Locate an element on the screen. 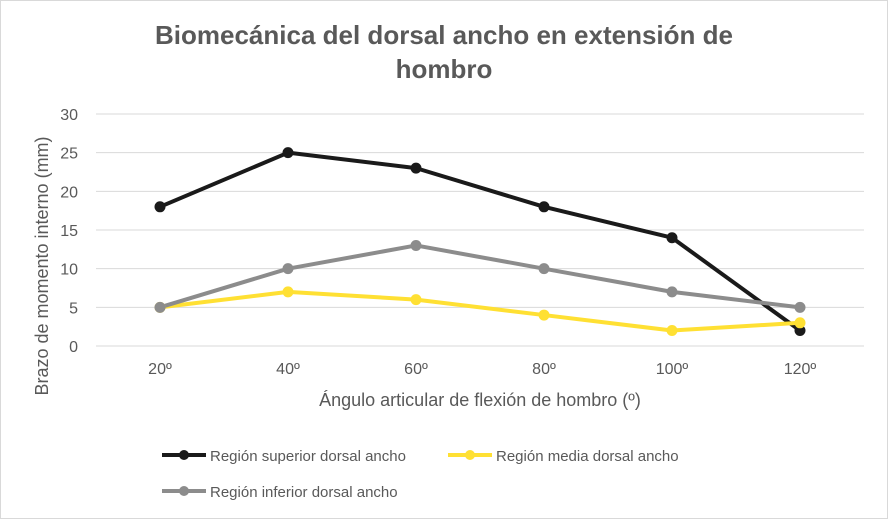 The height and width of the screenshot is (519, 888). x-tick-label: 20º is located at coordinates (160, 369).